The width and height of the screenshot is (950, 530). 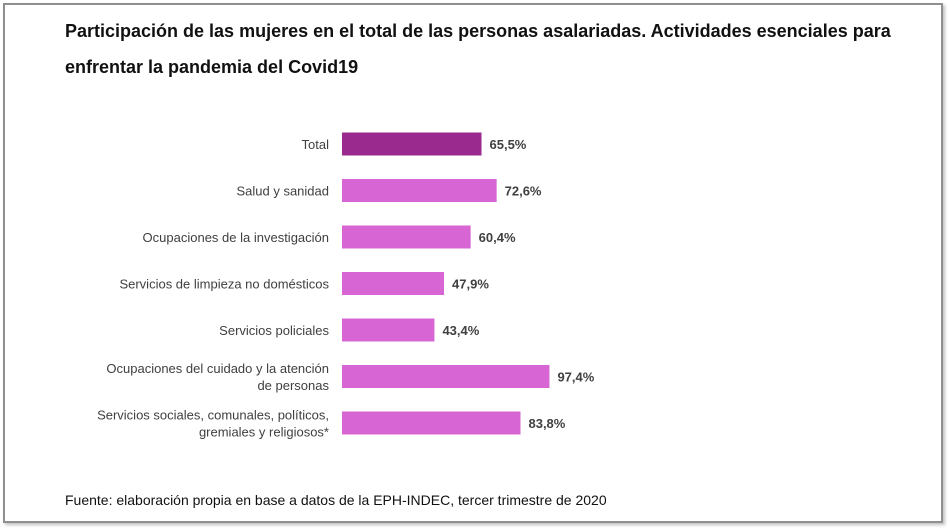 What do you see at coordinates (224, 284) in the screenshot?
I see `category-label-3: Servicios de limpieza no domésticos` at bounding box center [224, 284].